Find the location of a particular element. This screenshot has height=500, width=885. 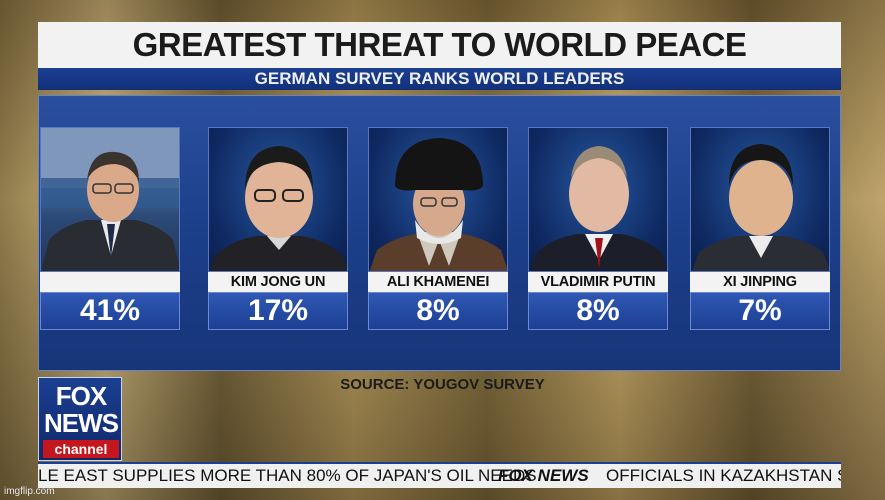

leader-percent-3: 8% is located at coordinates (438, 311).